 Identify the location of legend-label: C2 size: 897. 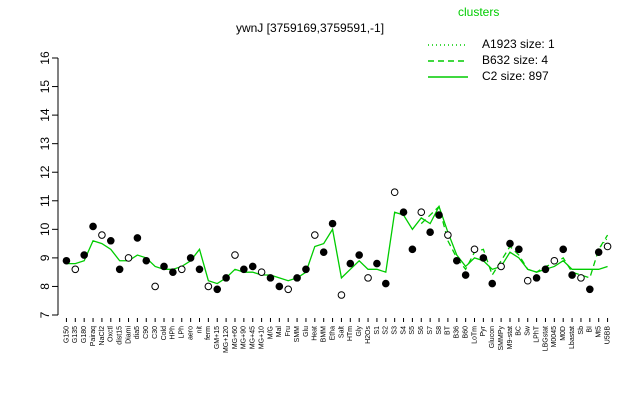
(515, 76).